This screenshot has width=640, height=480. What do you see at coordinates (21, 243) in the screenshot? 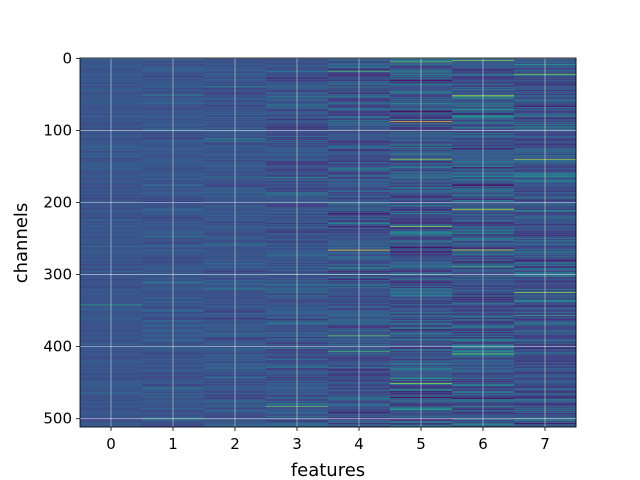
I see `y-axis-label: channels` at bounding box center [21, 243].